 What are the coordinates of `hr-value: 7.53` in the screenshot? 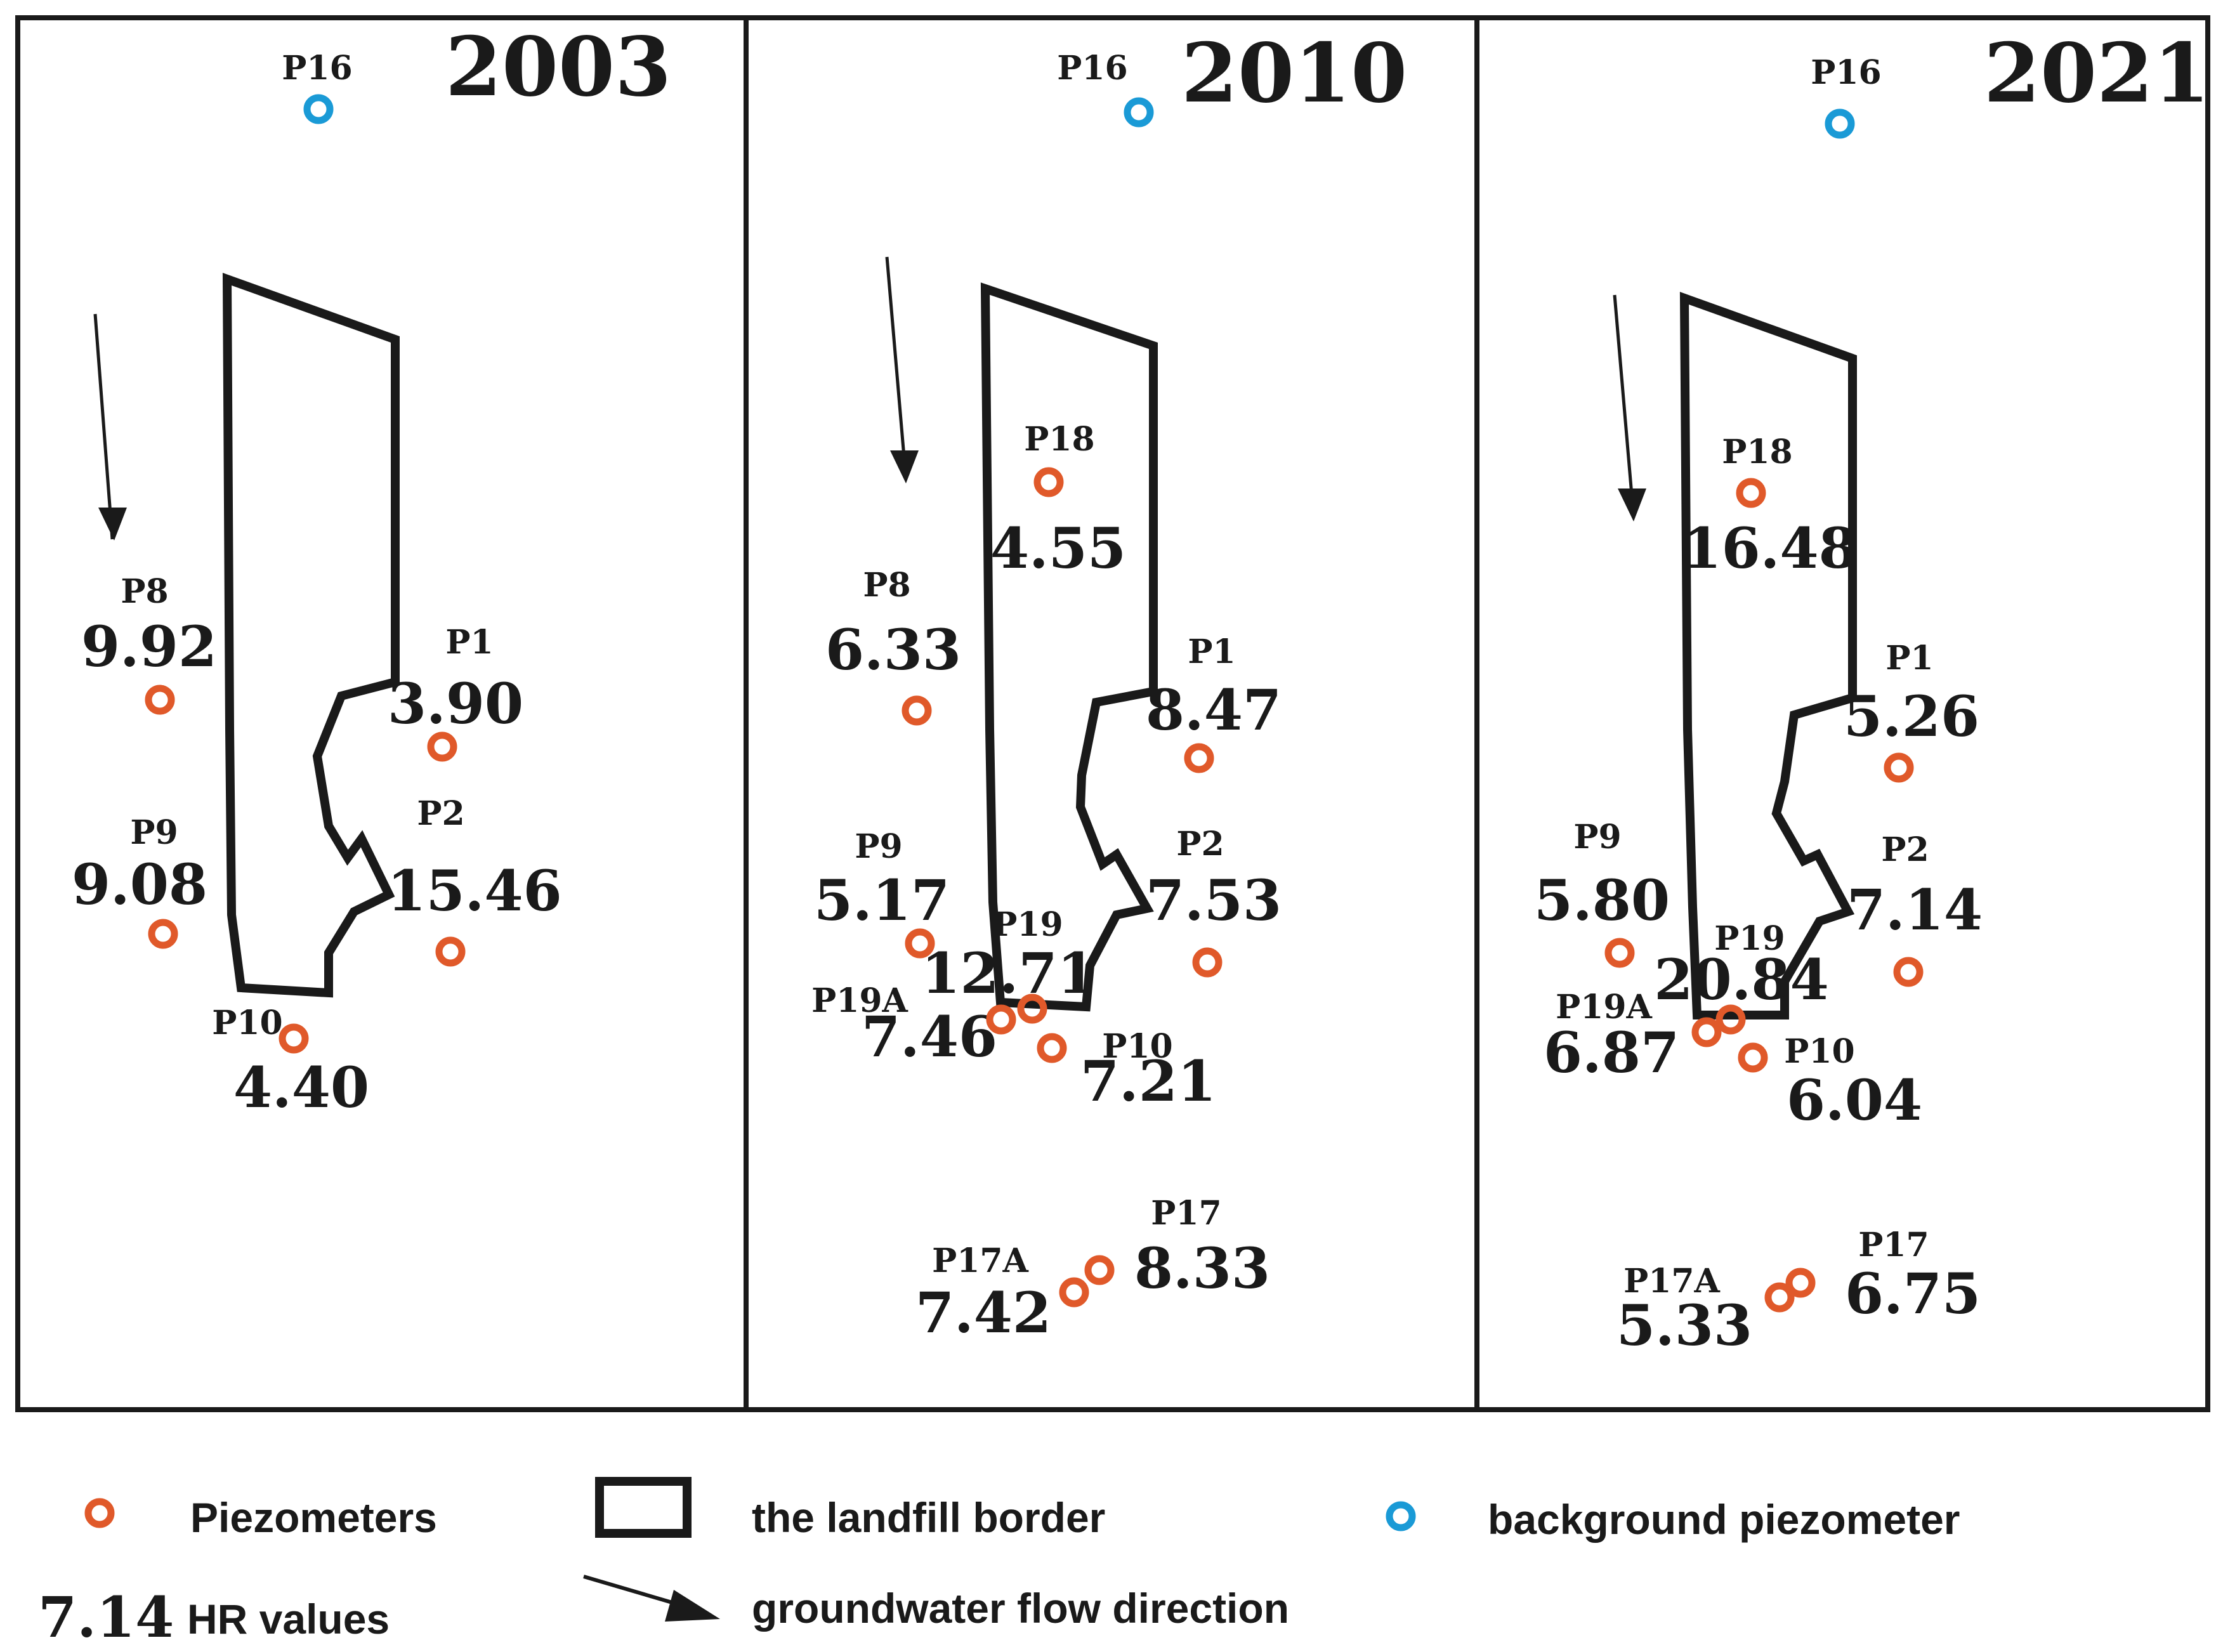 It's located at (1214, 900).